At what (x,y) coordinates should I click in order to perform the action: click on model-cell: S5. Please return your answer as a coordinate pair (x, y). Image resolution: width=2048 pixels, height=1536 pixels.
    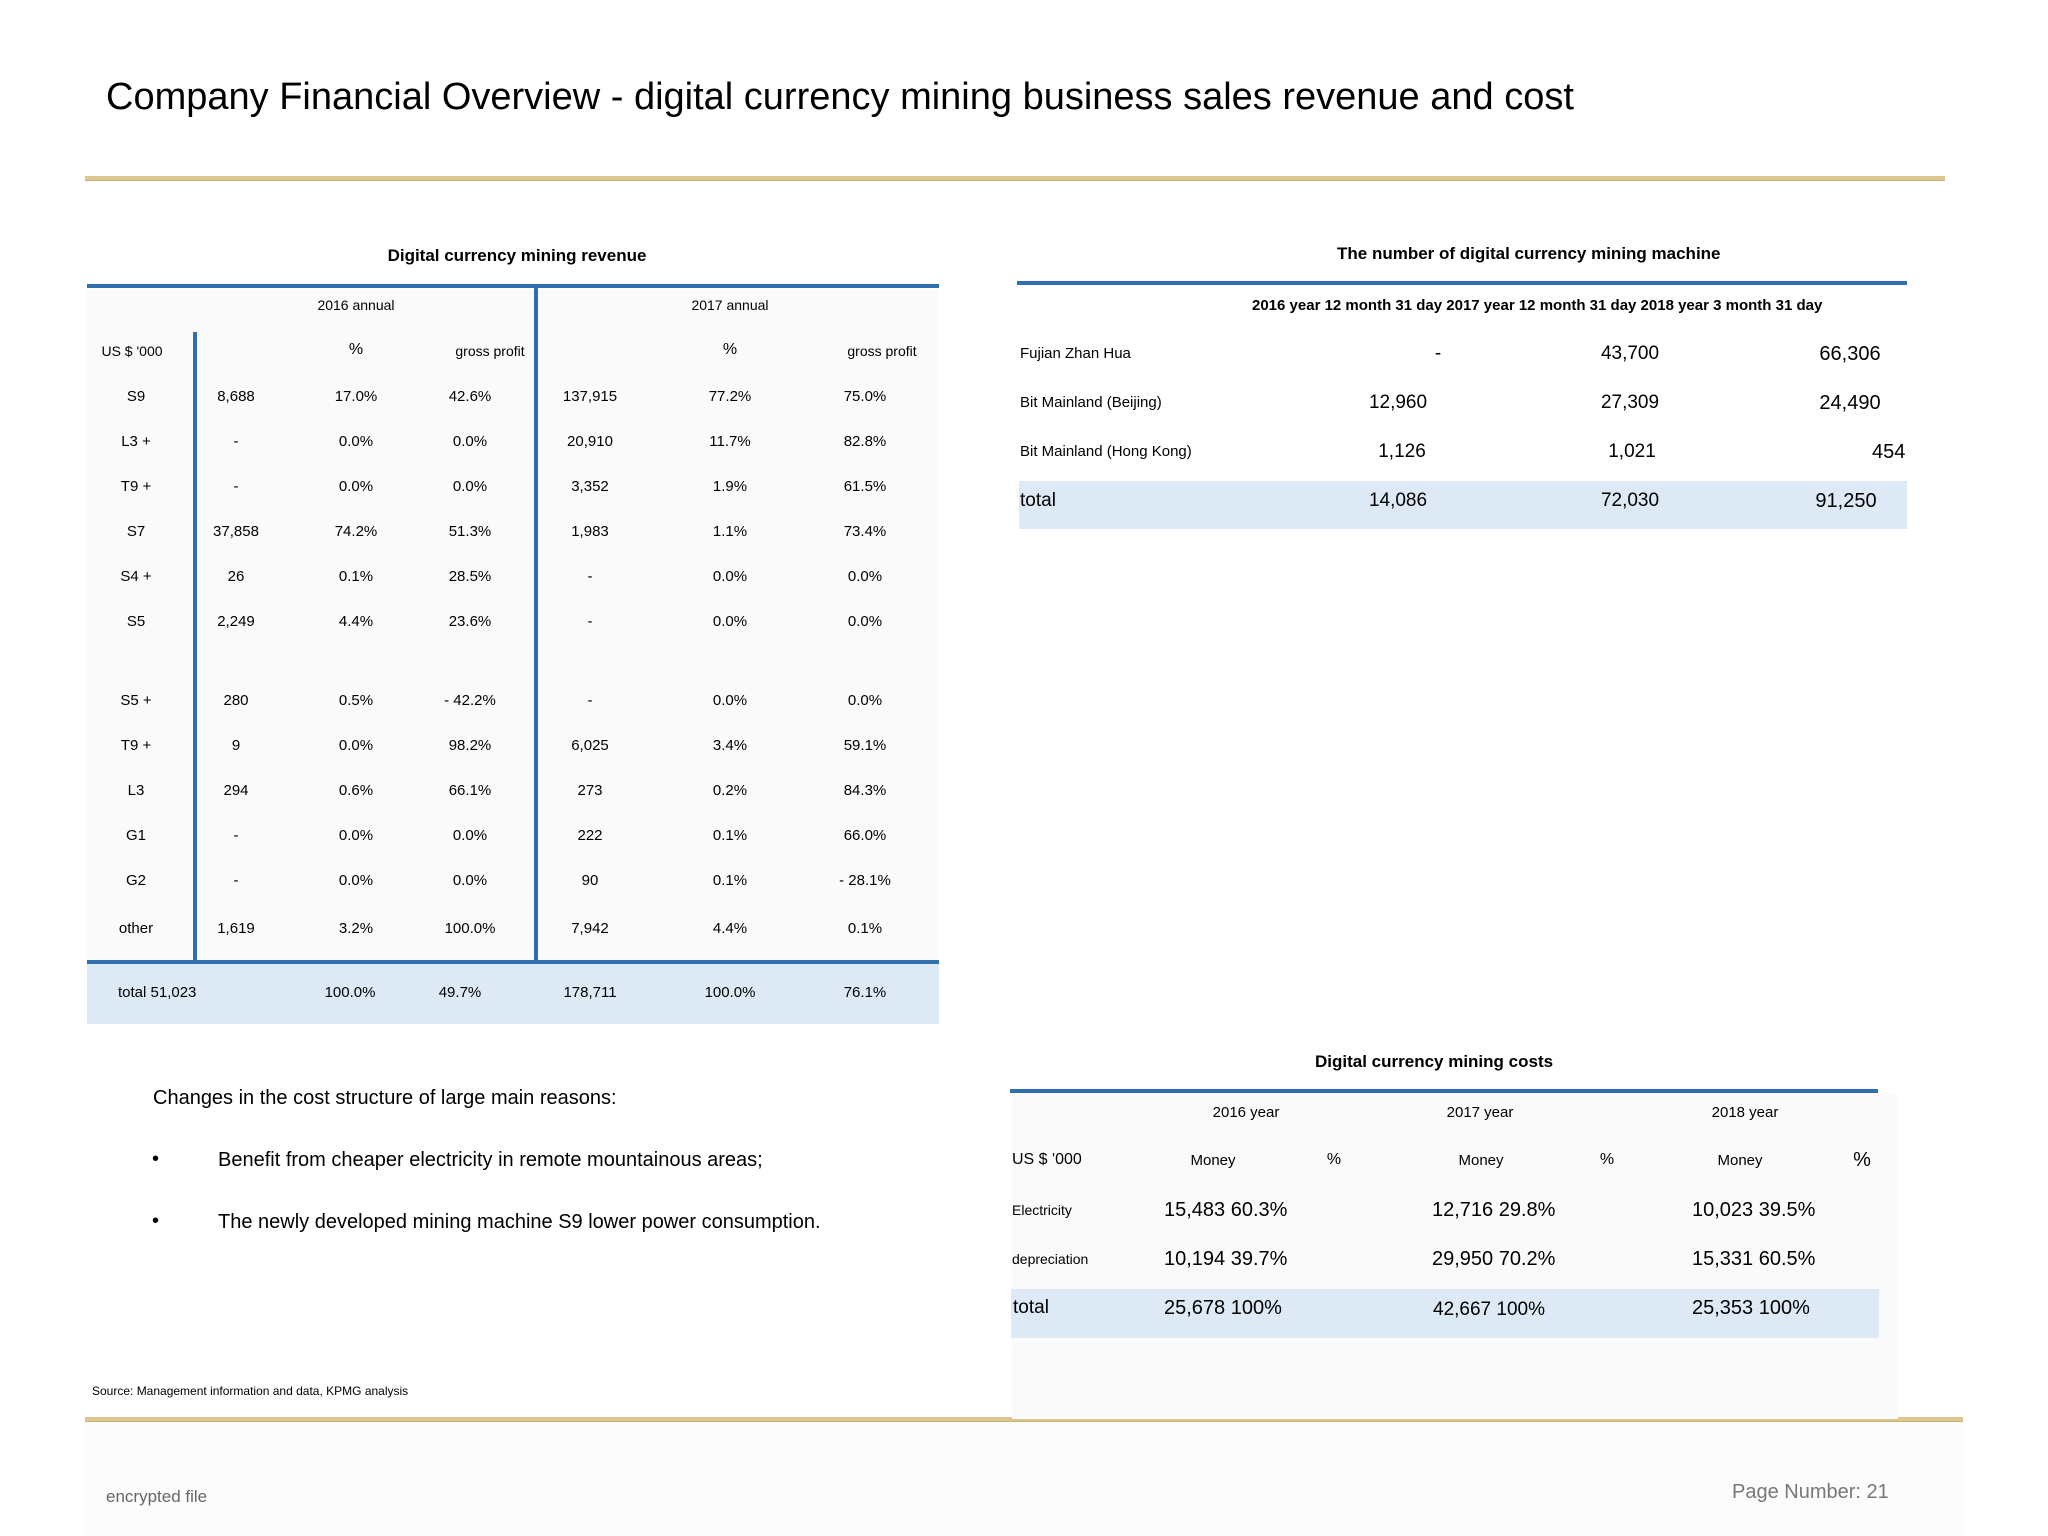
    Looking at the image, I should click on (136, 621).